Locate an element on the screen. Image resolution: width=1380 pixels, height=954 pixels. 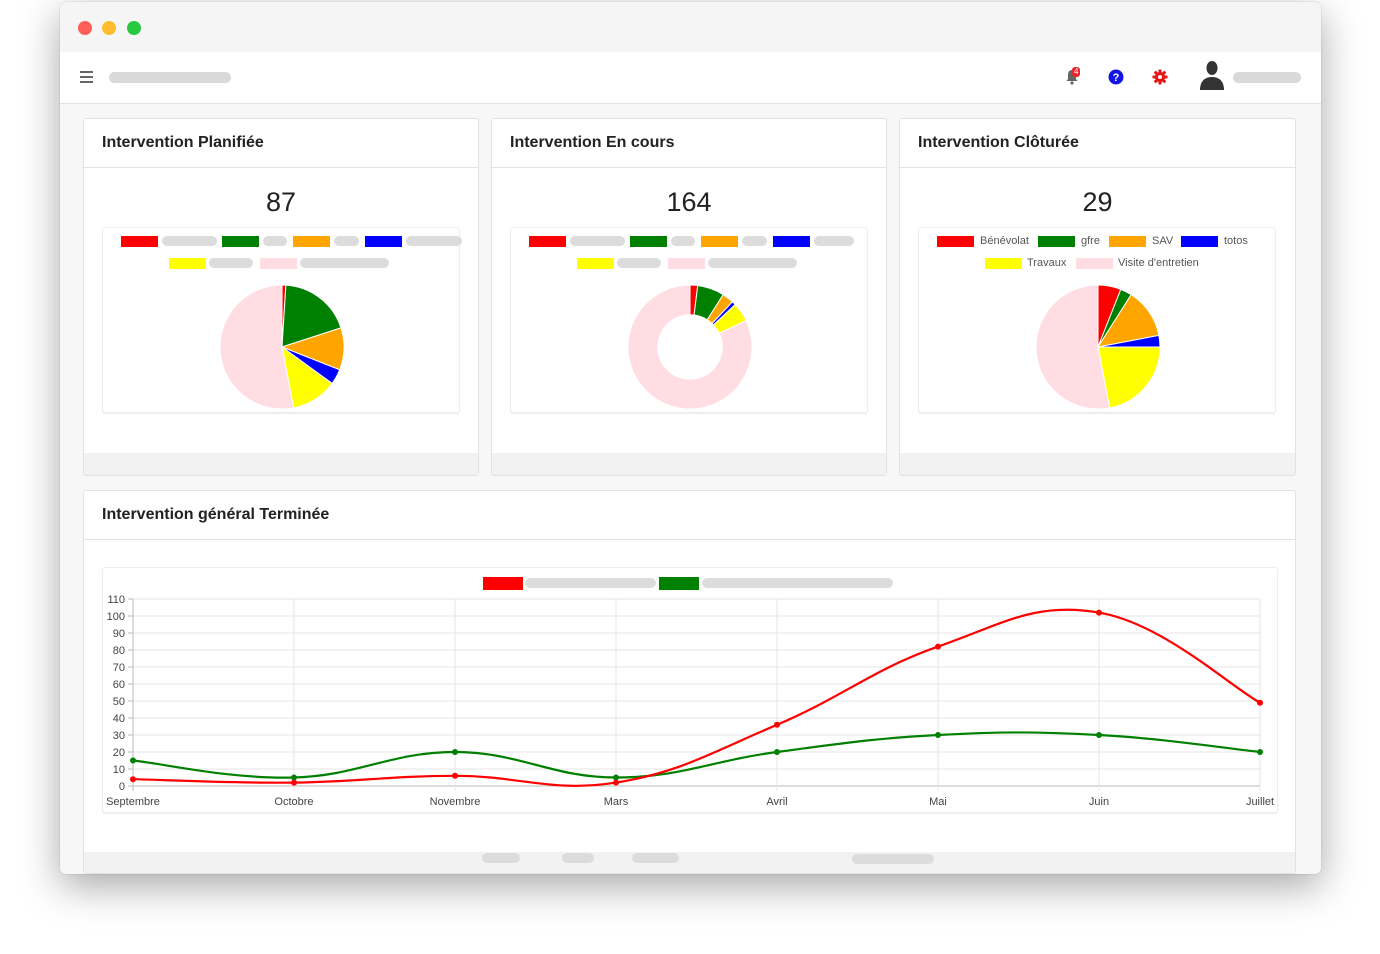
app-name-placeholder is located at coordinates (170, 77).